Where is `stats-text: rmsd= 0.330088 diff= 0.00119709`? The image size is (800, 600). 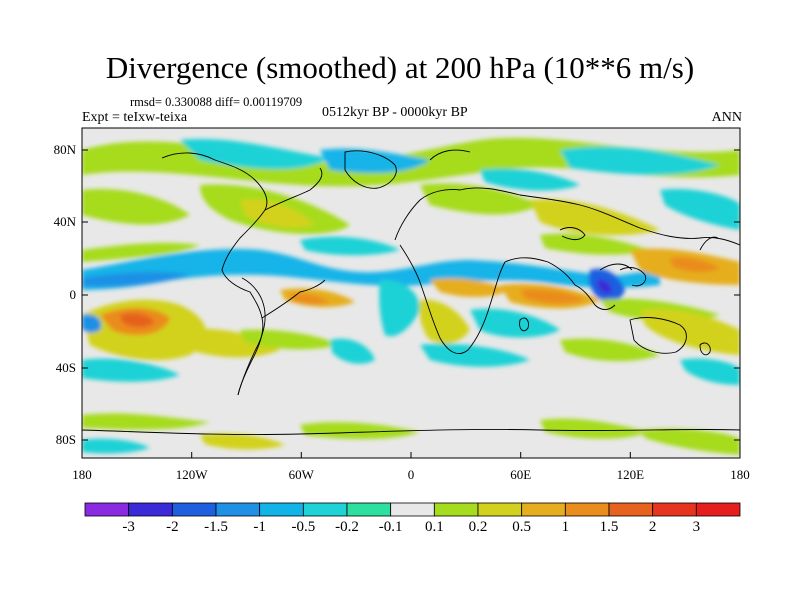 stats-text: rmsd= 0.330088 diff= 0.00119709 is located at coordinates (216, 102).